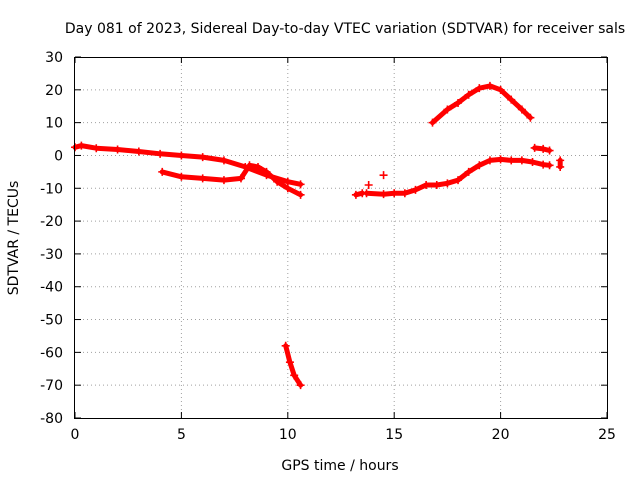  I want to click on y-tick-label: 20, so click(54, 91).